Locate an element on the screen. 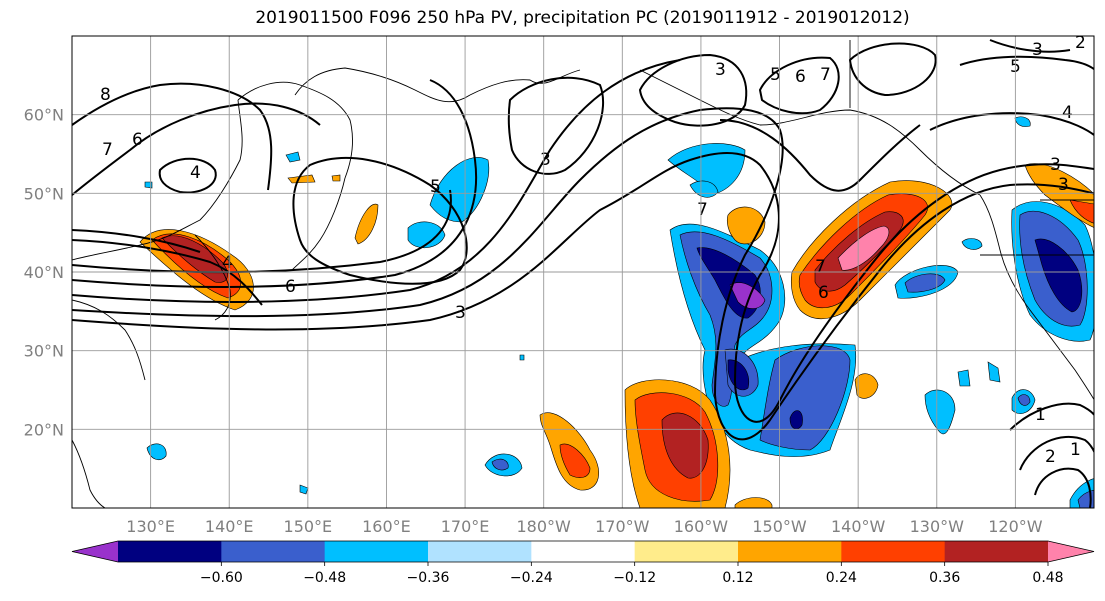 This screenshot has height=601, width=1105. colorbar-outline is located at coordinates (583, 551).